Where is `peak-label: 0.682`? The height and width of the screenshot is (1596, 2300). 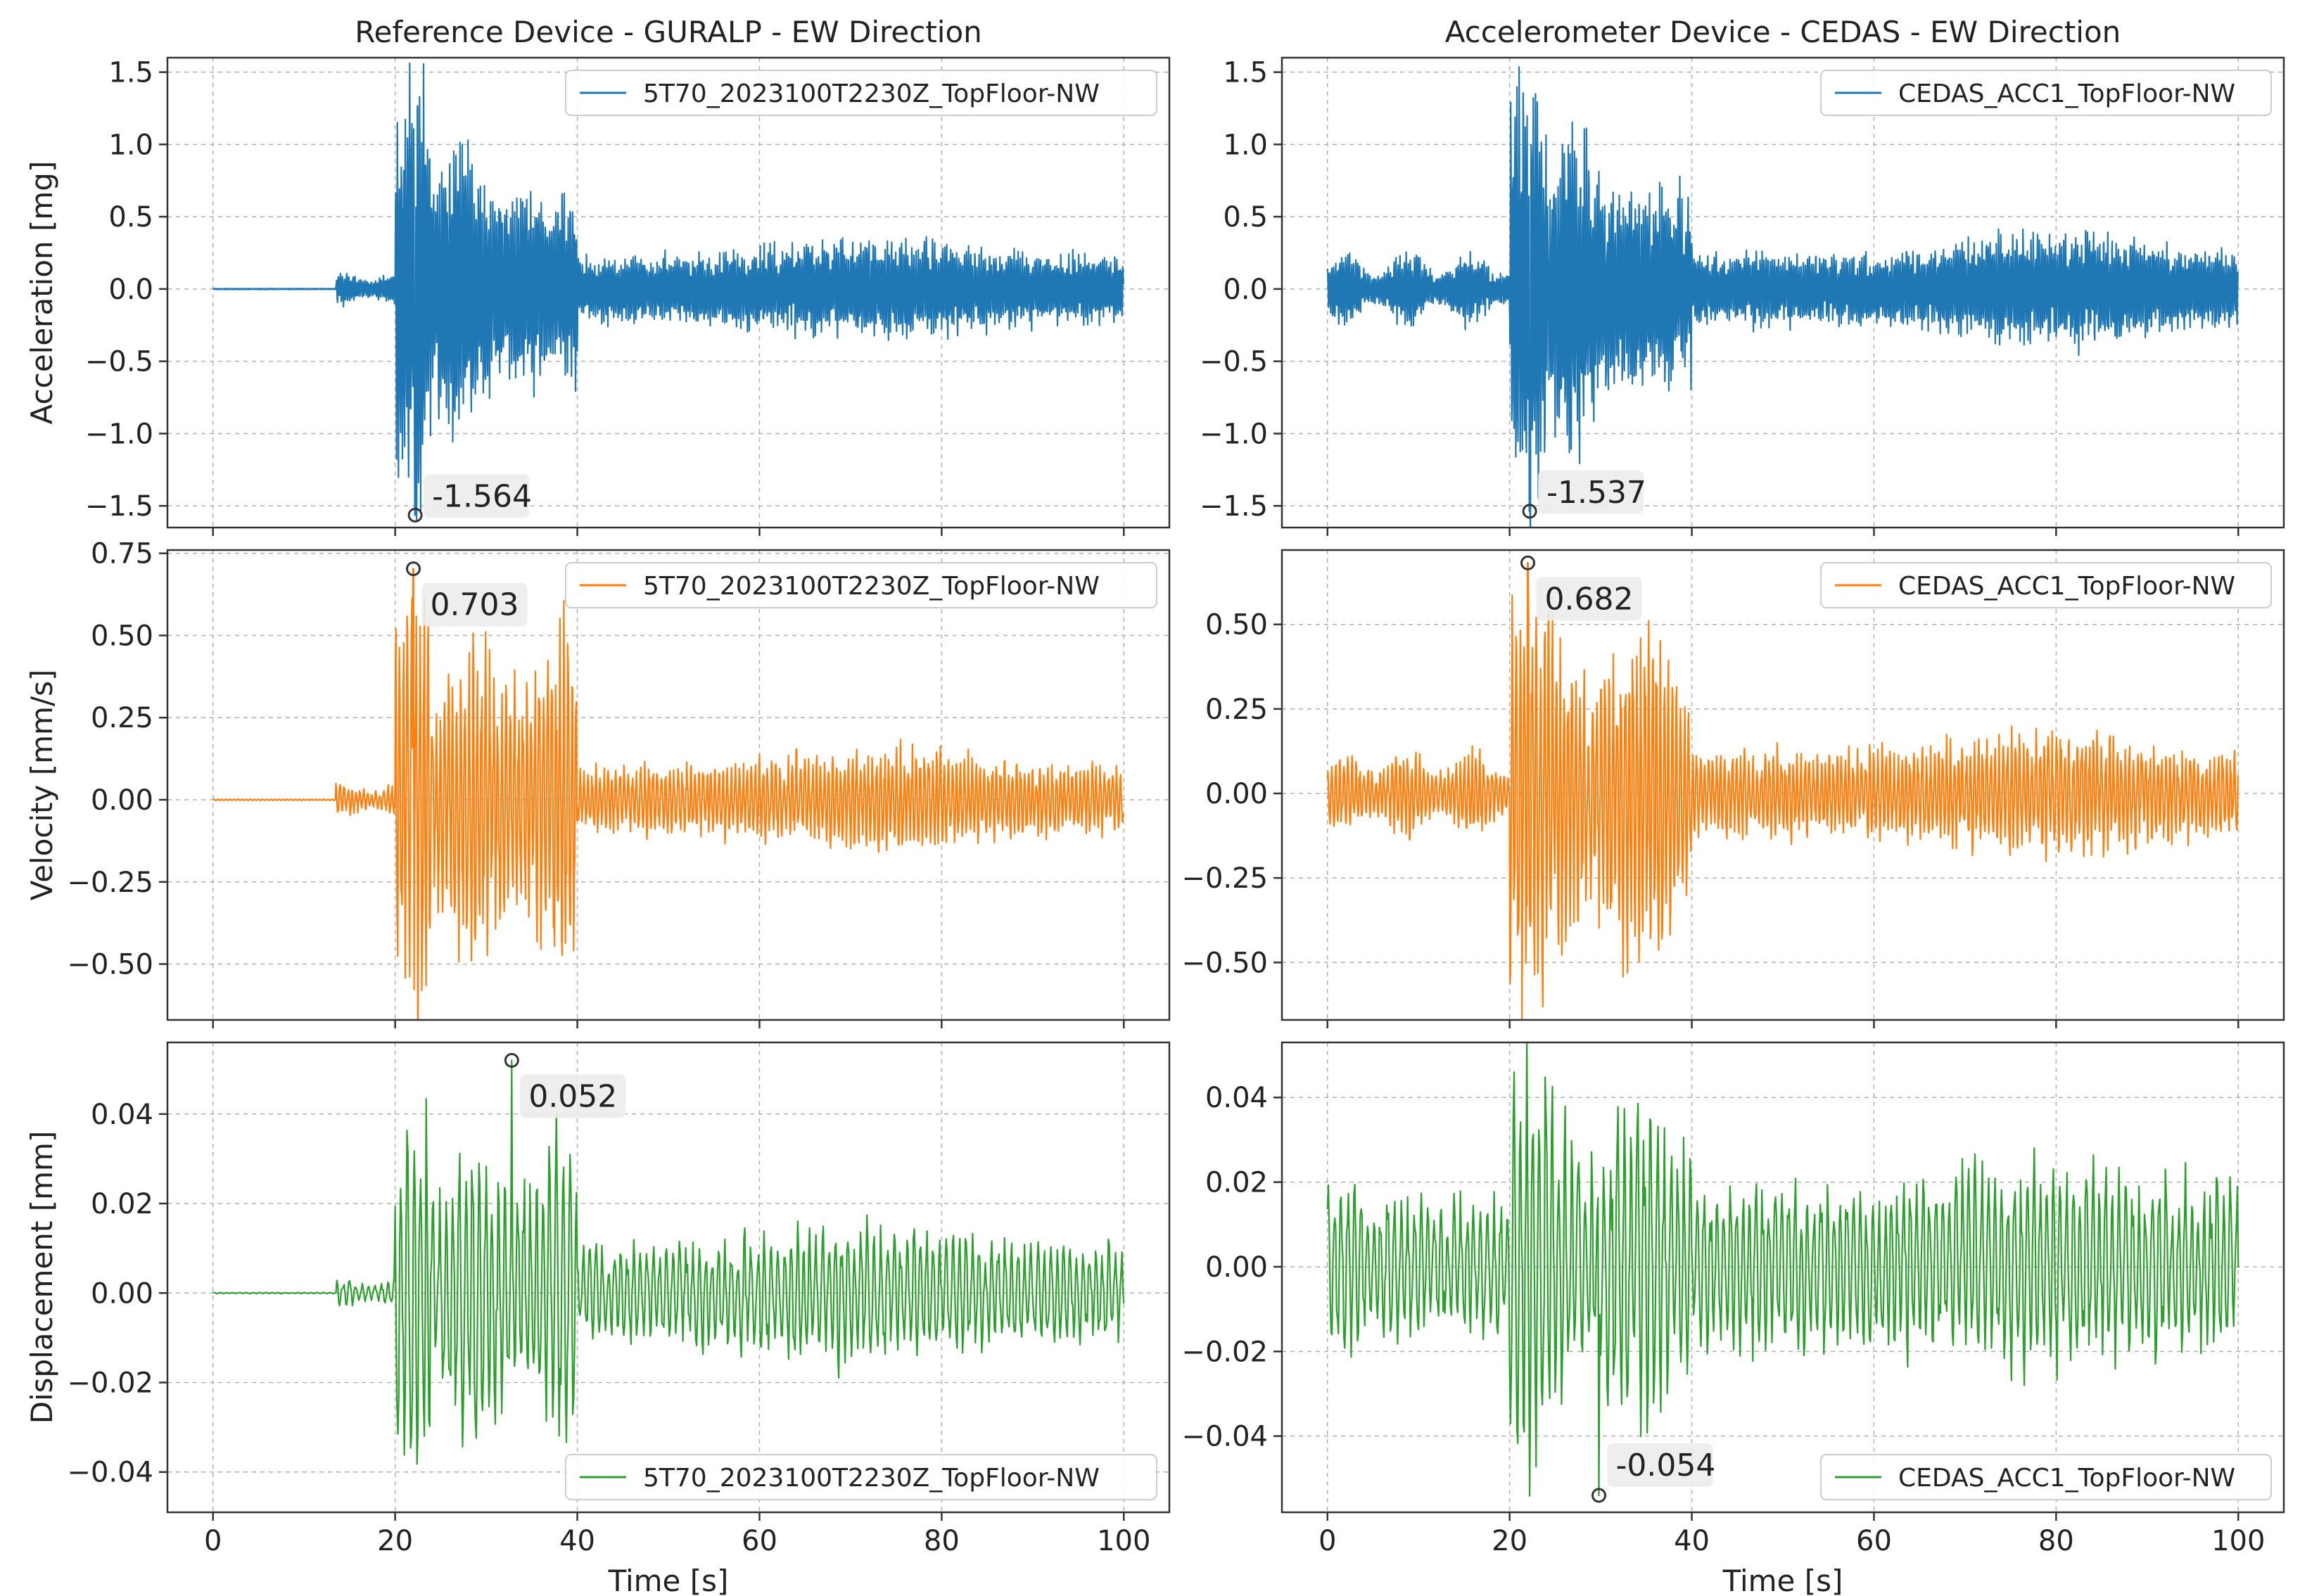 peak-label: 0.682 is located at coordinates (1590, 599).